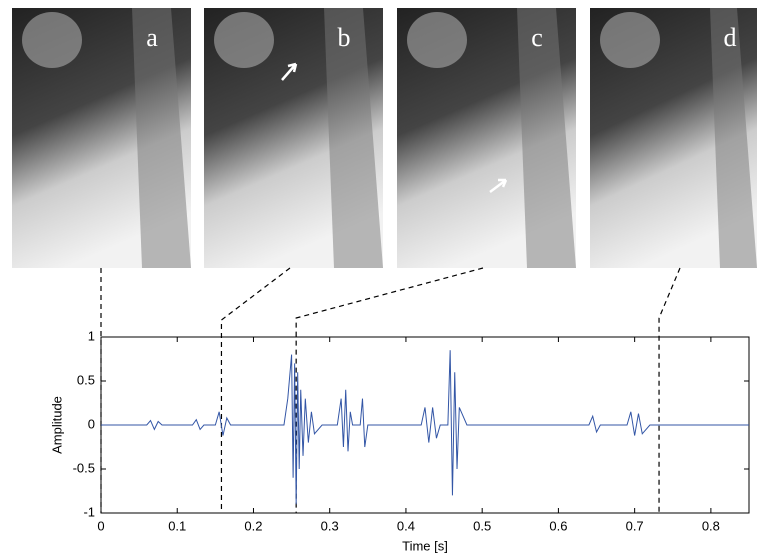 The height and width of the screenshot is (557, 757). I want to click on panel-label: d, so click(730, 37).